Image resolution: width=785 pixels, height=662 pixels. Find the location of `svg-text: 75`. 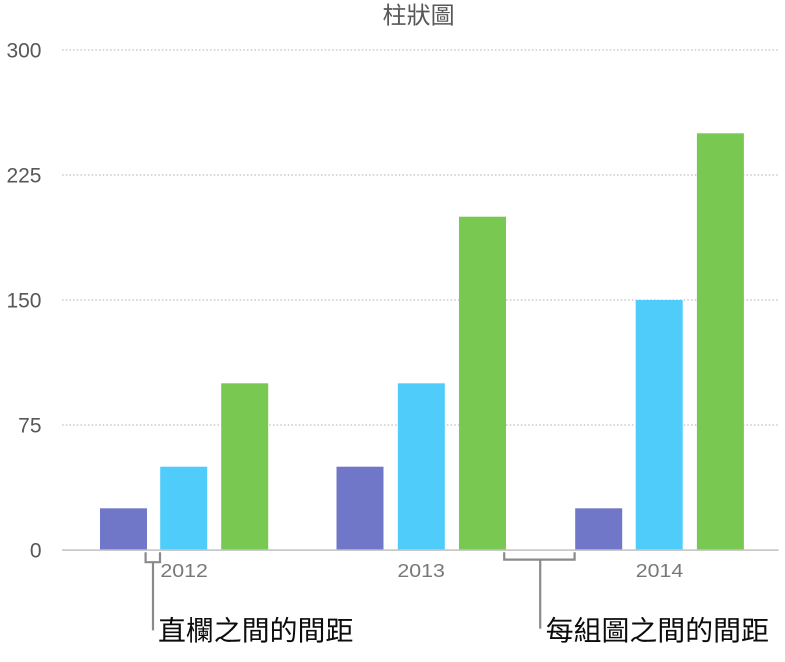

svg-text: 75 is located at coordinates (29, 426).